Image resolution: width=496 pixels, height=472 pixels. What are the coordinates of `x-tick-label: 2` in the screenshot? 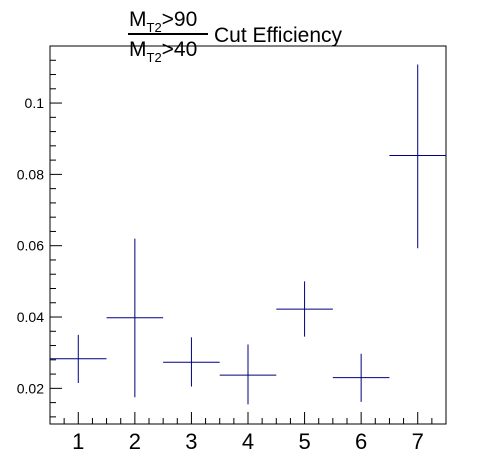 It's located at (135, 441).